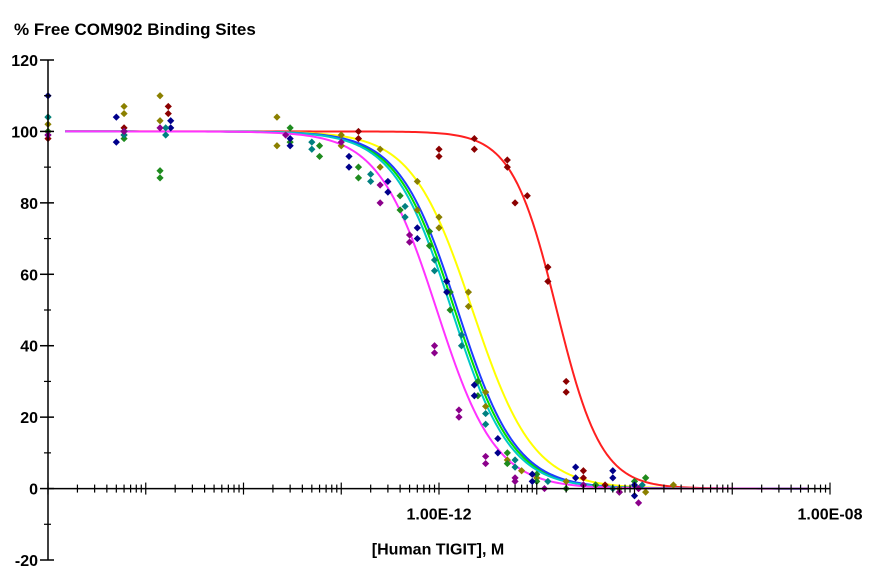 This screenshot has width=870, height=569. What do you see at coordinates (29, 275) in the screenshot?
I see `y-tick-label: 60` at bounding box center [29, 275].